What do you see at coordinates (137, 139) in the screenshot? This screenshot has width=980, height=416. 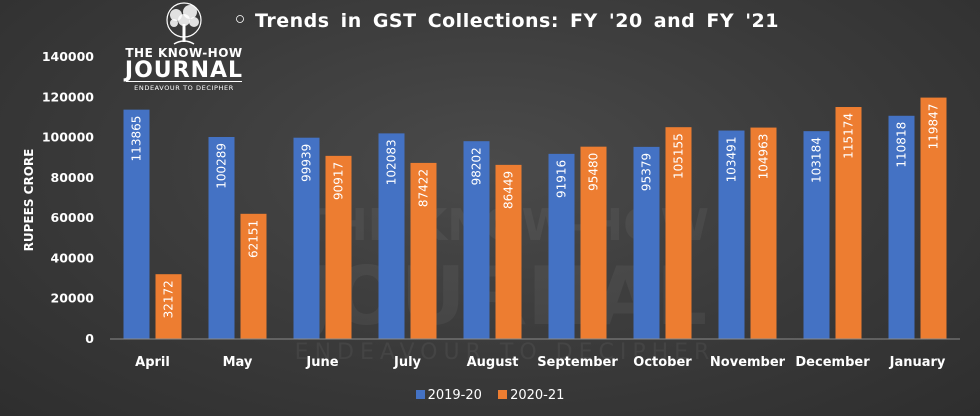 I see `data-label: 113865` at bounding box center [137, 139].